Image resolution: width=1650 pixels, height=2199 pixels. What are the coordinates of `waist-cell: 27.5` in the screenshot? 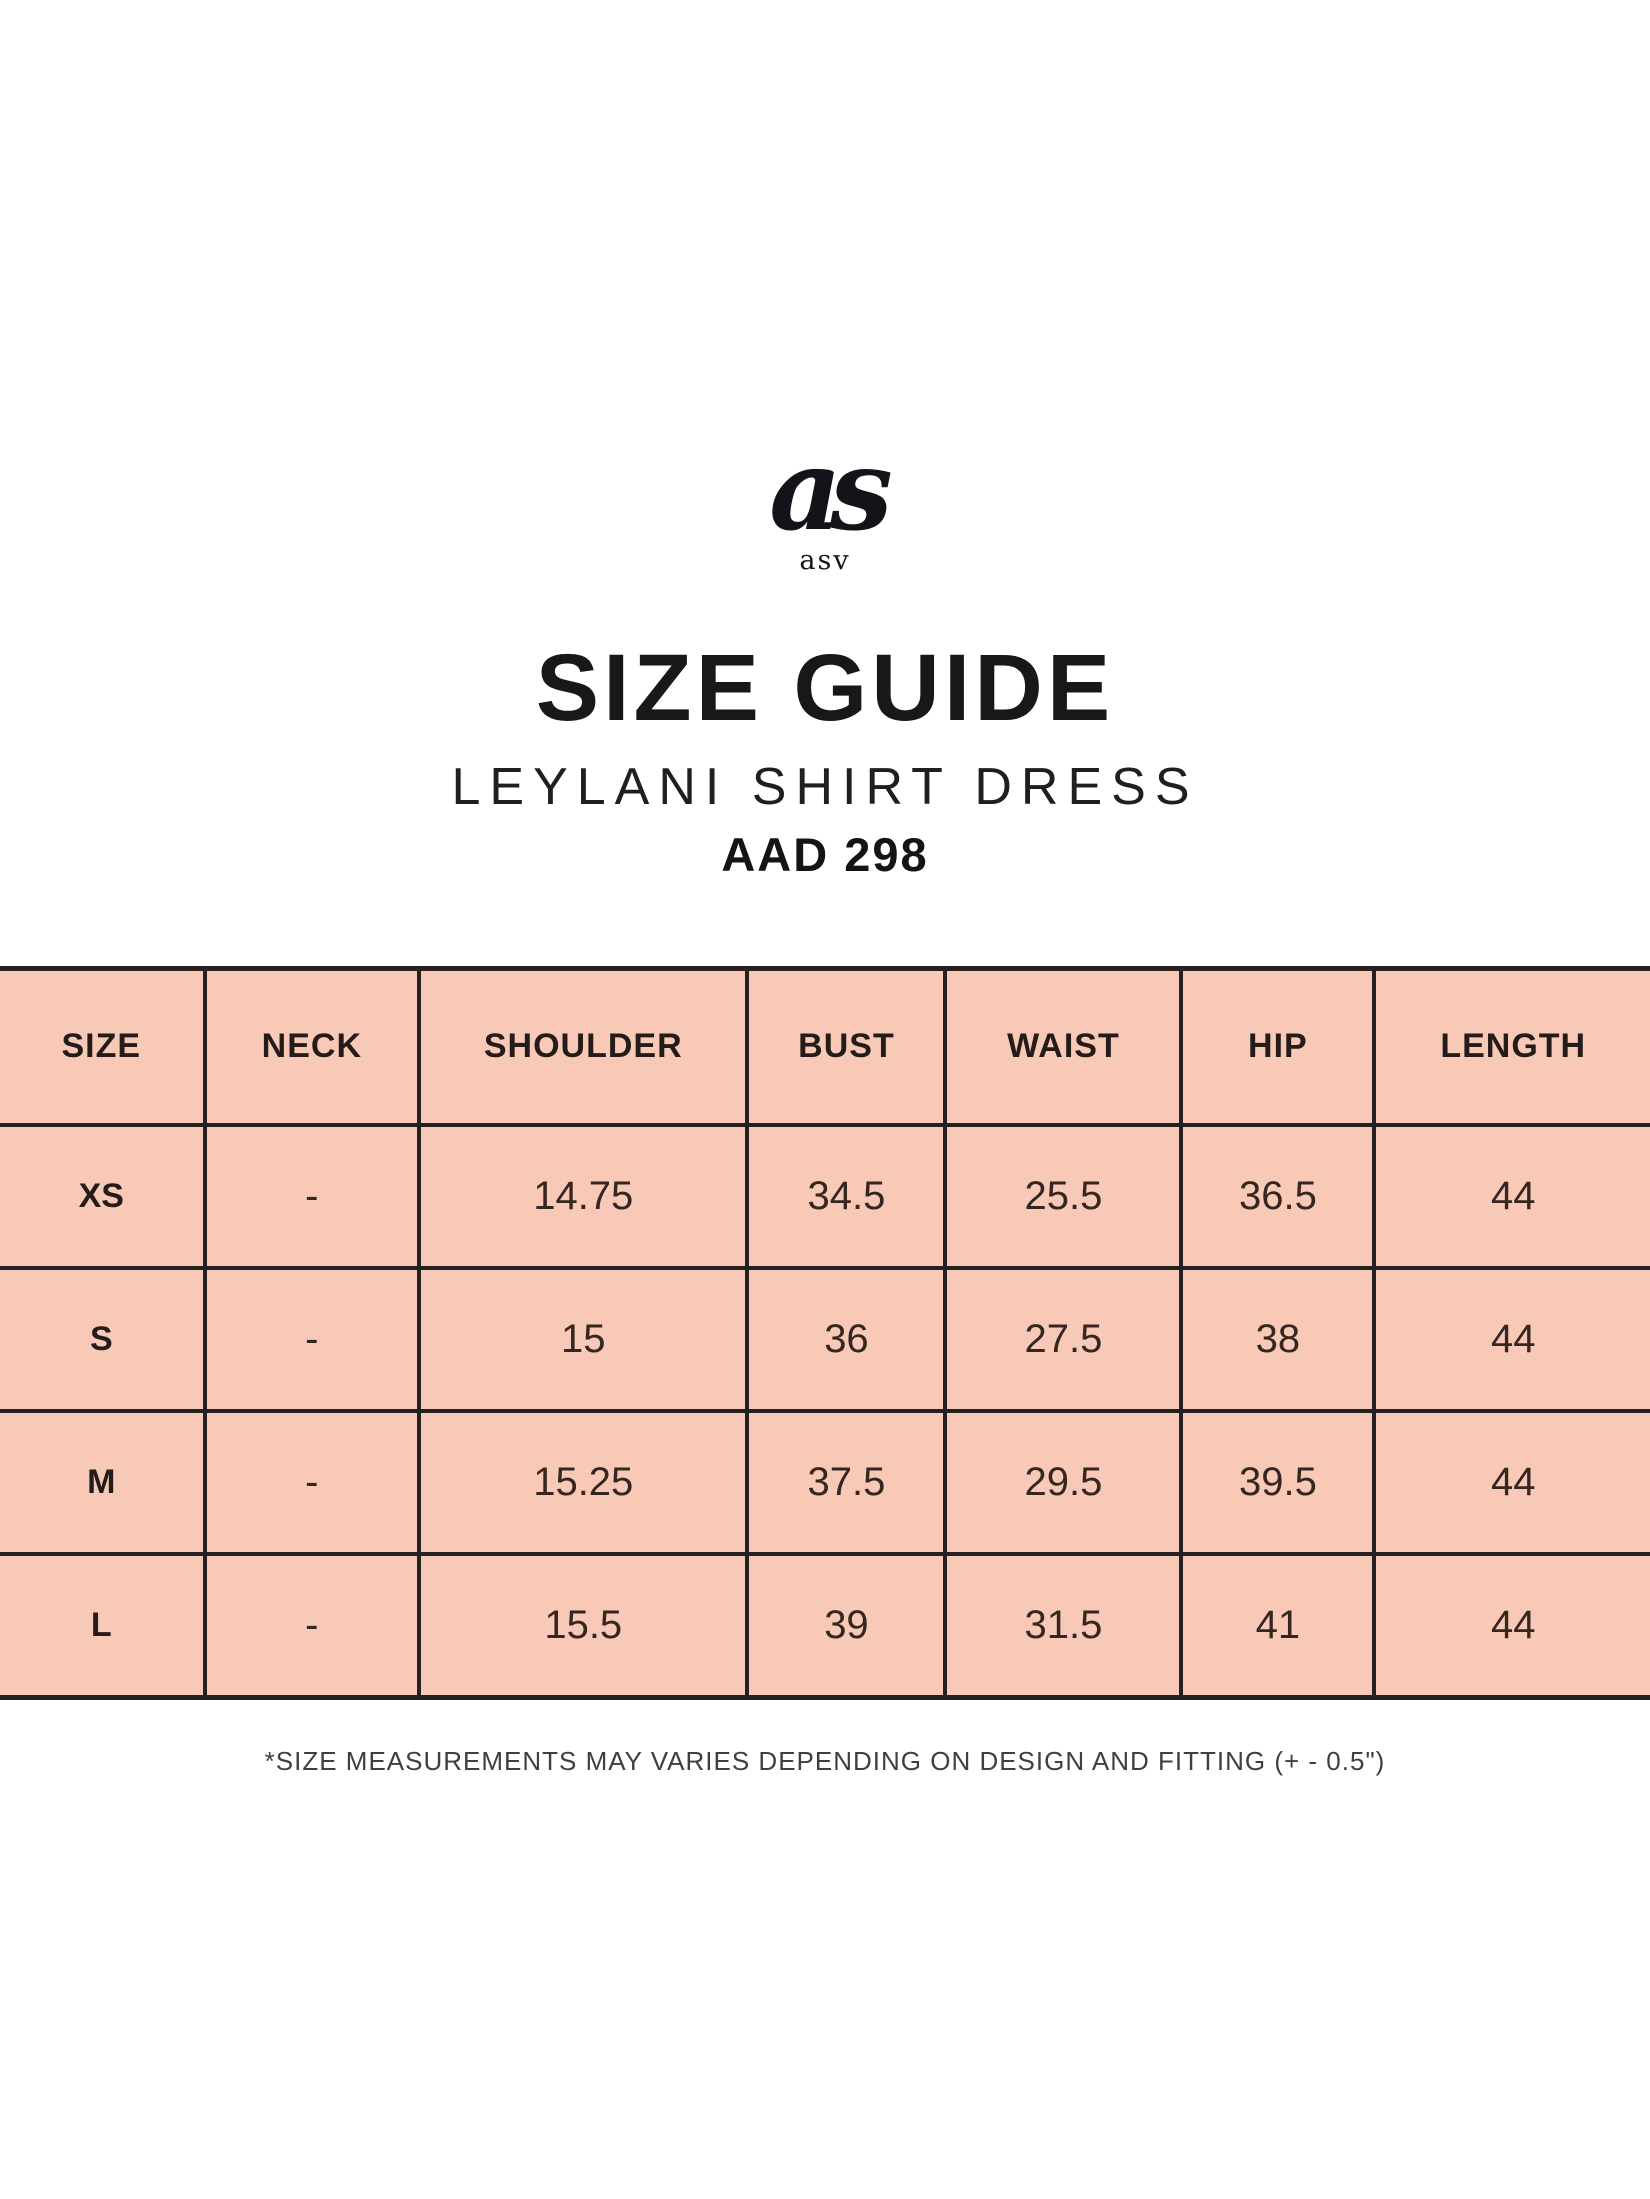 It's located at (1063, 1340).